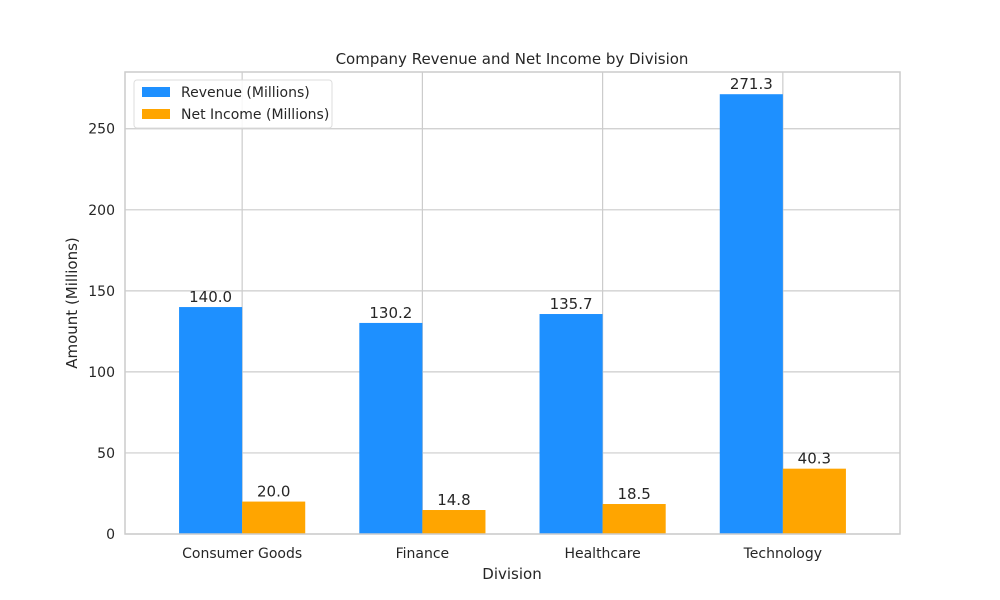  I want to click on legend-box, so click(233, 104).